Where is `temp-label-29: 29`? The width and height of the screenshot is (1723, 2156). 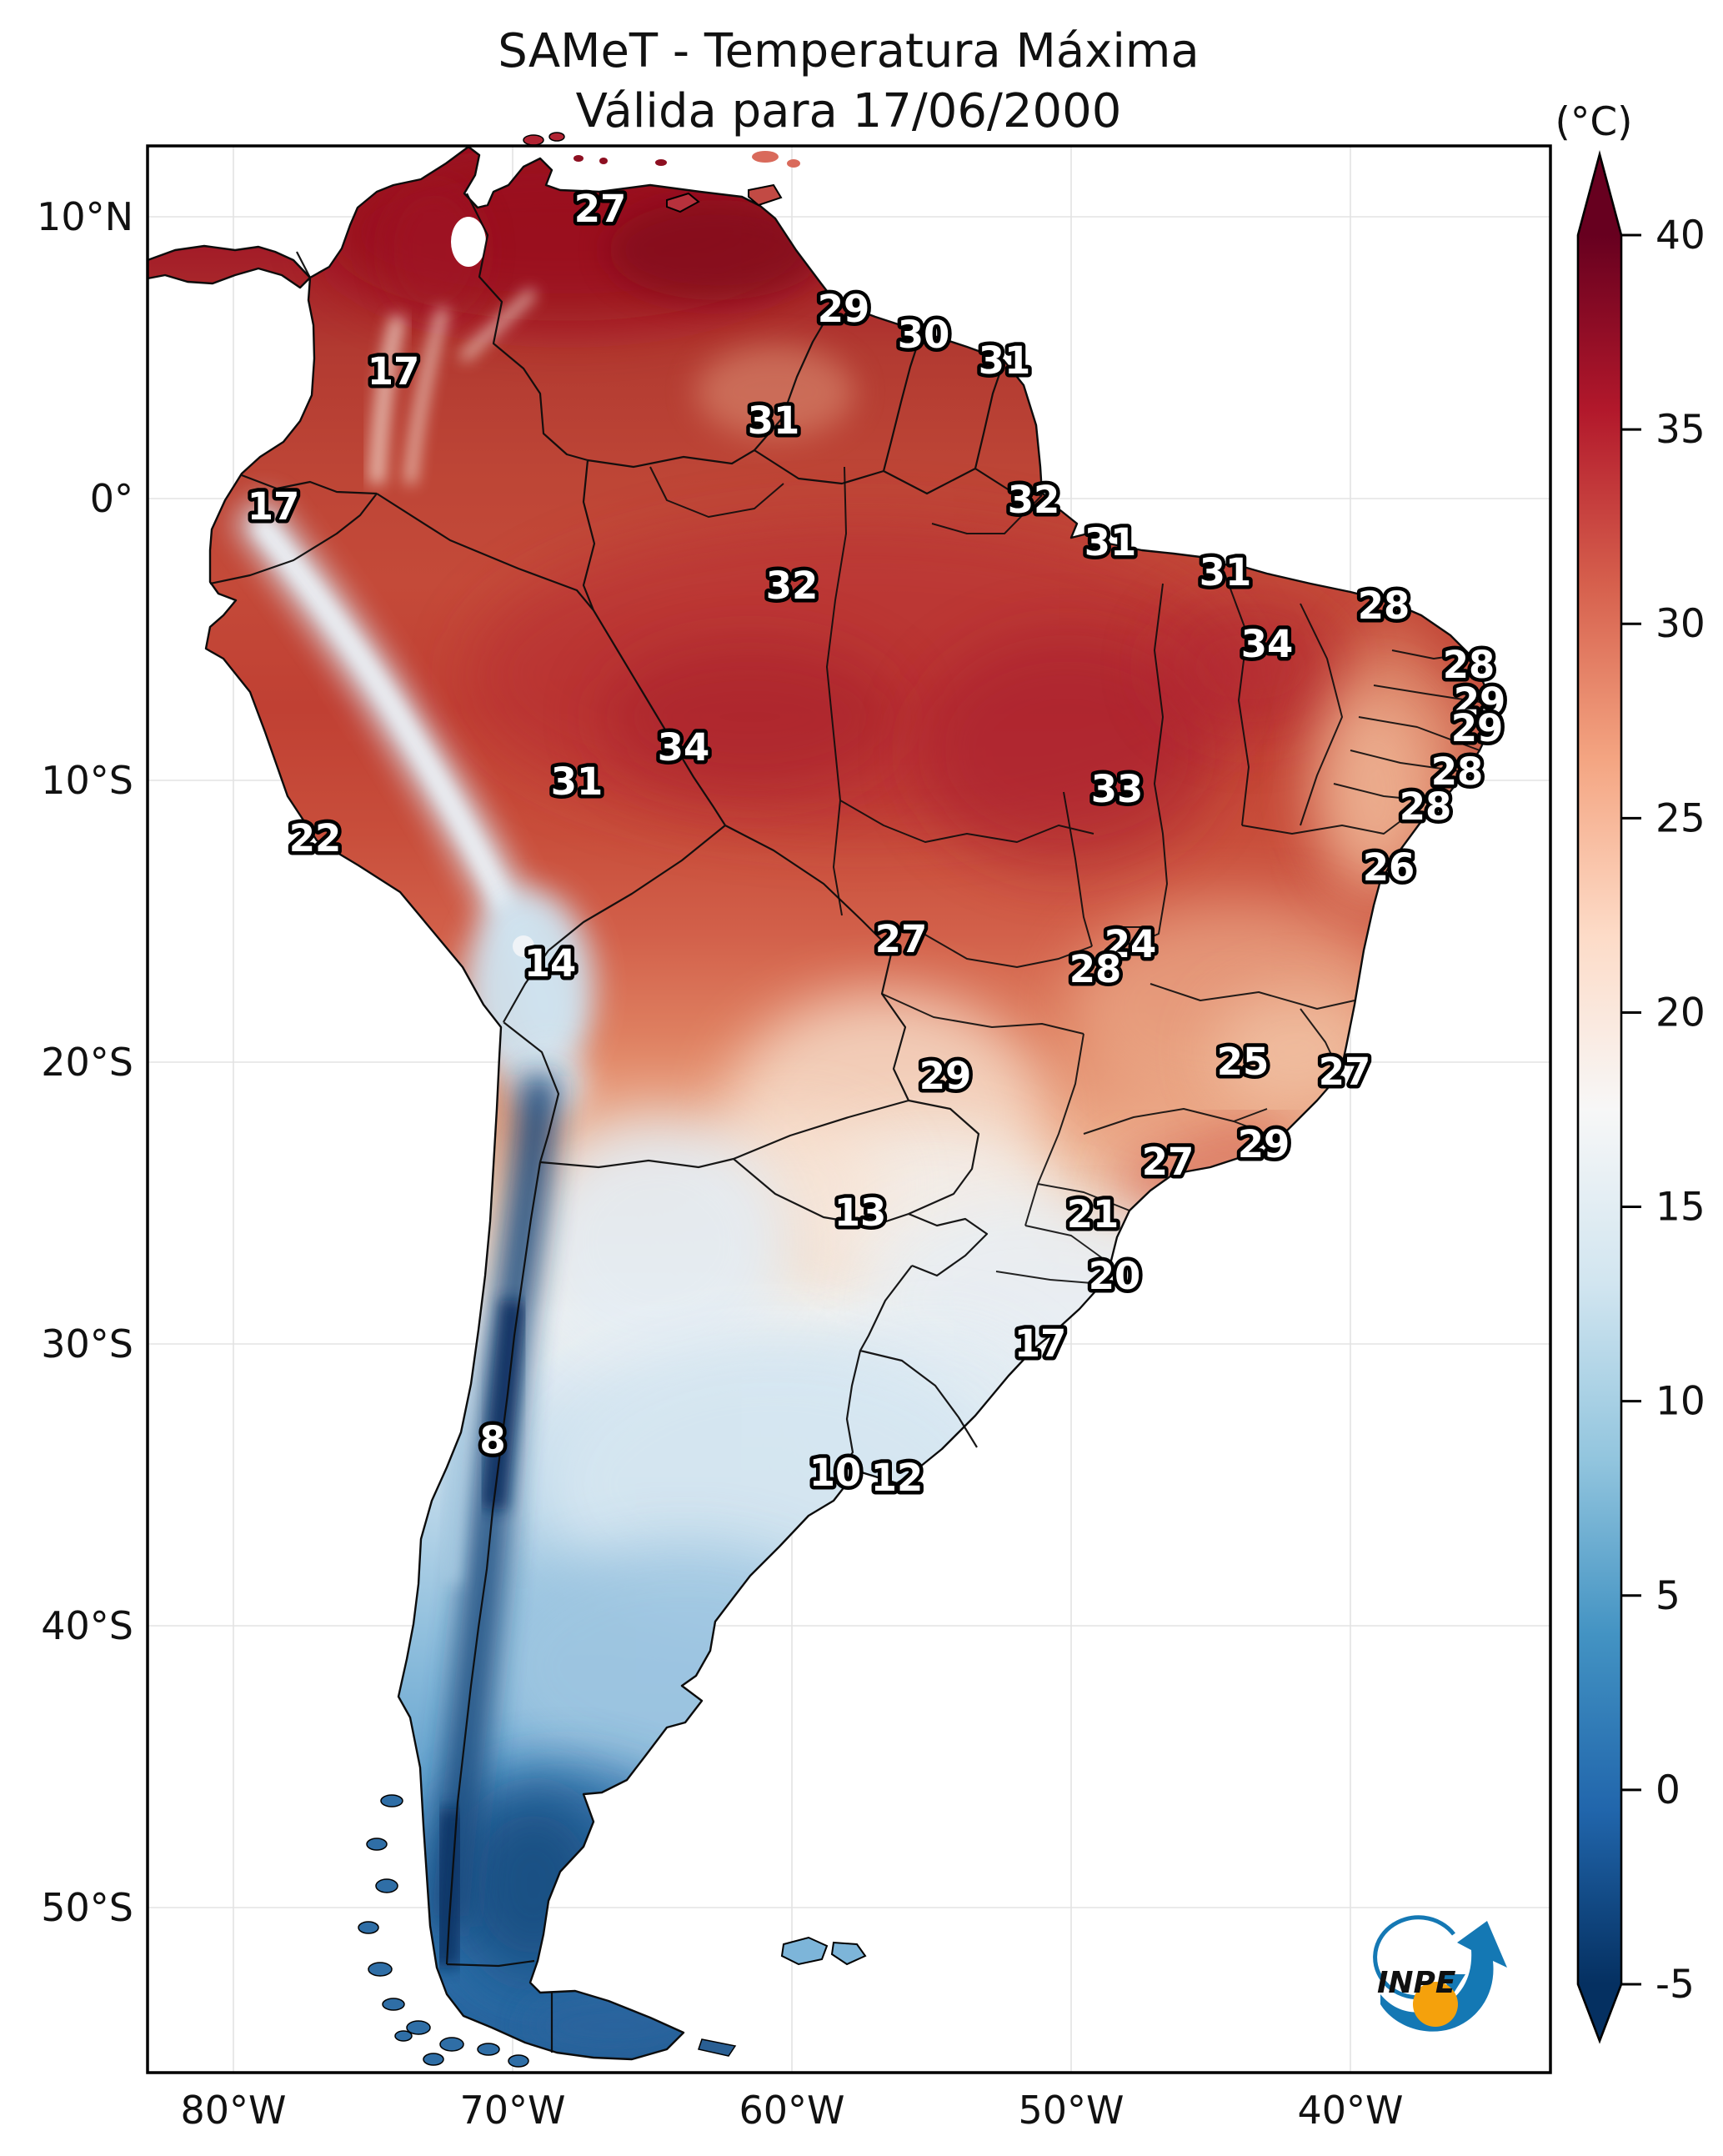
temp-label-29: 29 is located at coordinates (945, 1076).